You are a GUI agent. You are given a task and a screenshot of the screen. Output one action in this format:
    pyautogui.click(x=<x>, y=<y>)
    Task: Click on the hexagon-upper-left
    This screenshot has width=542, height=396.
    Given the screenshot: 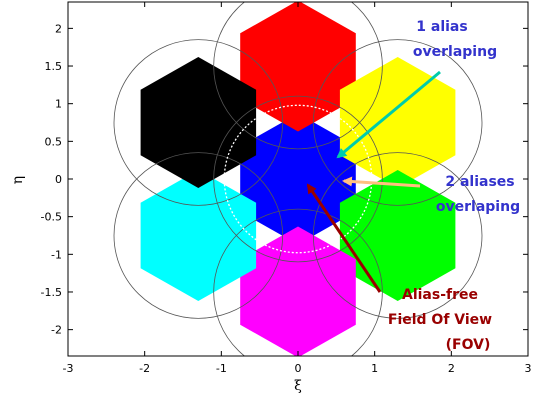 What is the action you would take?
    pyautogui.click(x=198, y=122)
    